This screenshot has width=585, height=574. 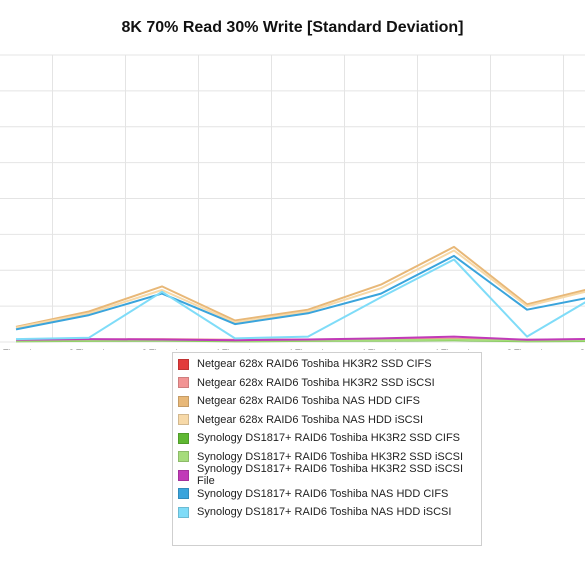 I want to click on x-tick-label: 2 Threads16 Queue, so click(x=162, y=349).